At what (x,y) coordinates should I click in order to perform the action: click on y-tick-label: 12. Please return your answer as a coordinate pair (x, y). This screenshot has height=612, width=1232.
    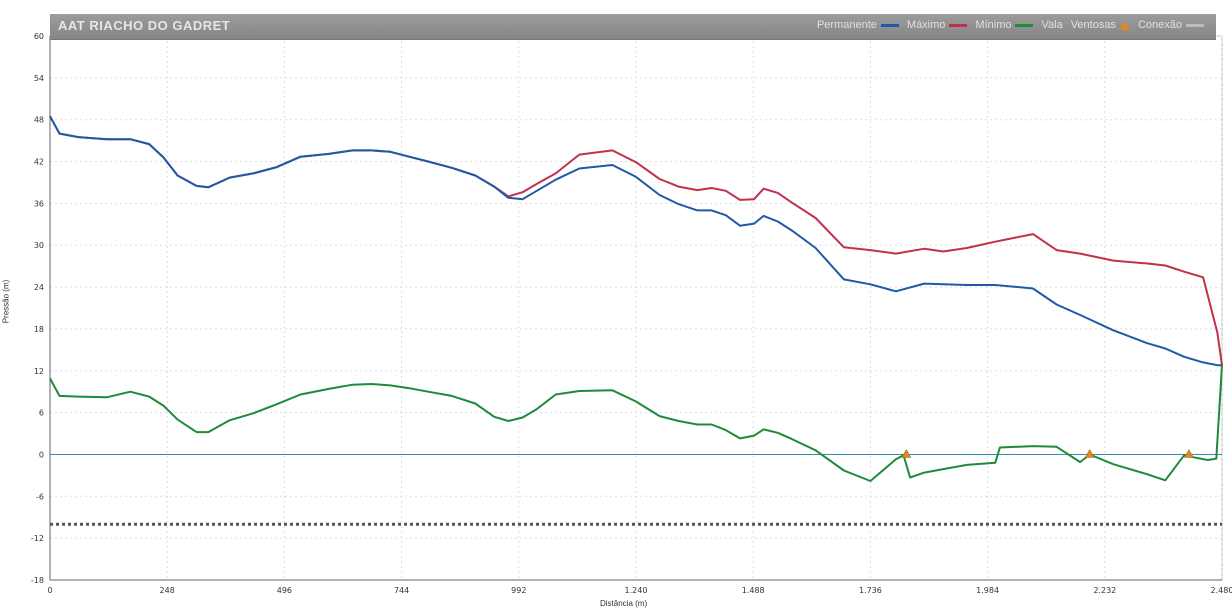
    Looking at the image, I should click on (39, 371).